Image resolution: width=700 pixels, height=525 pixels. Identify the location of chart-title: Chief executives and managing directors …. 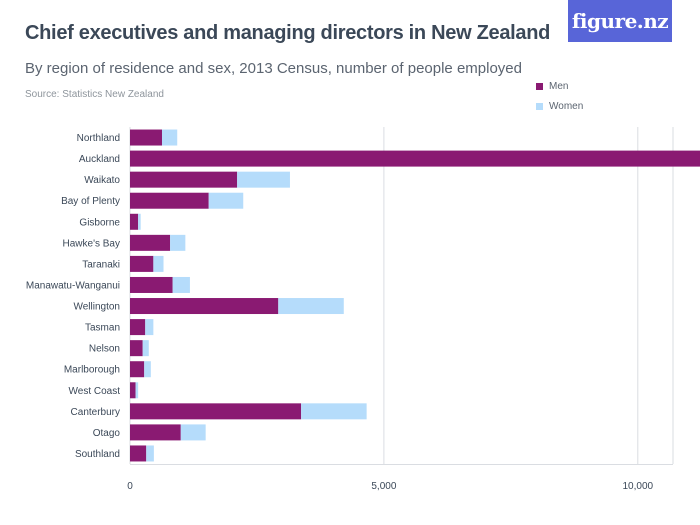
(288, 33).